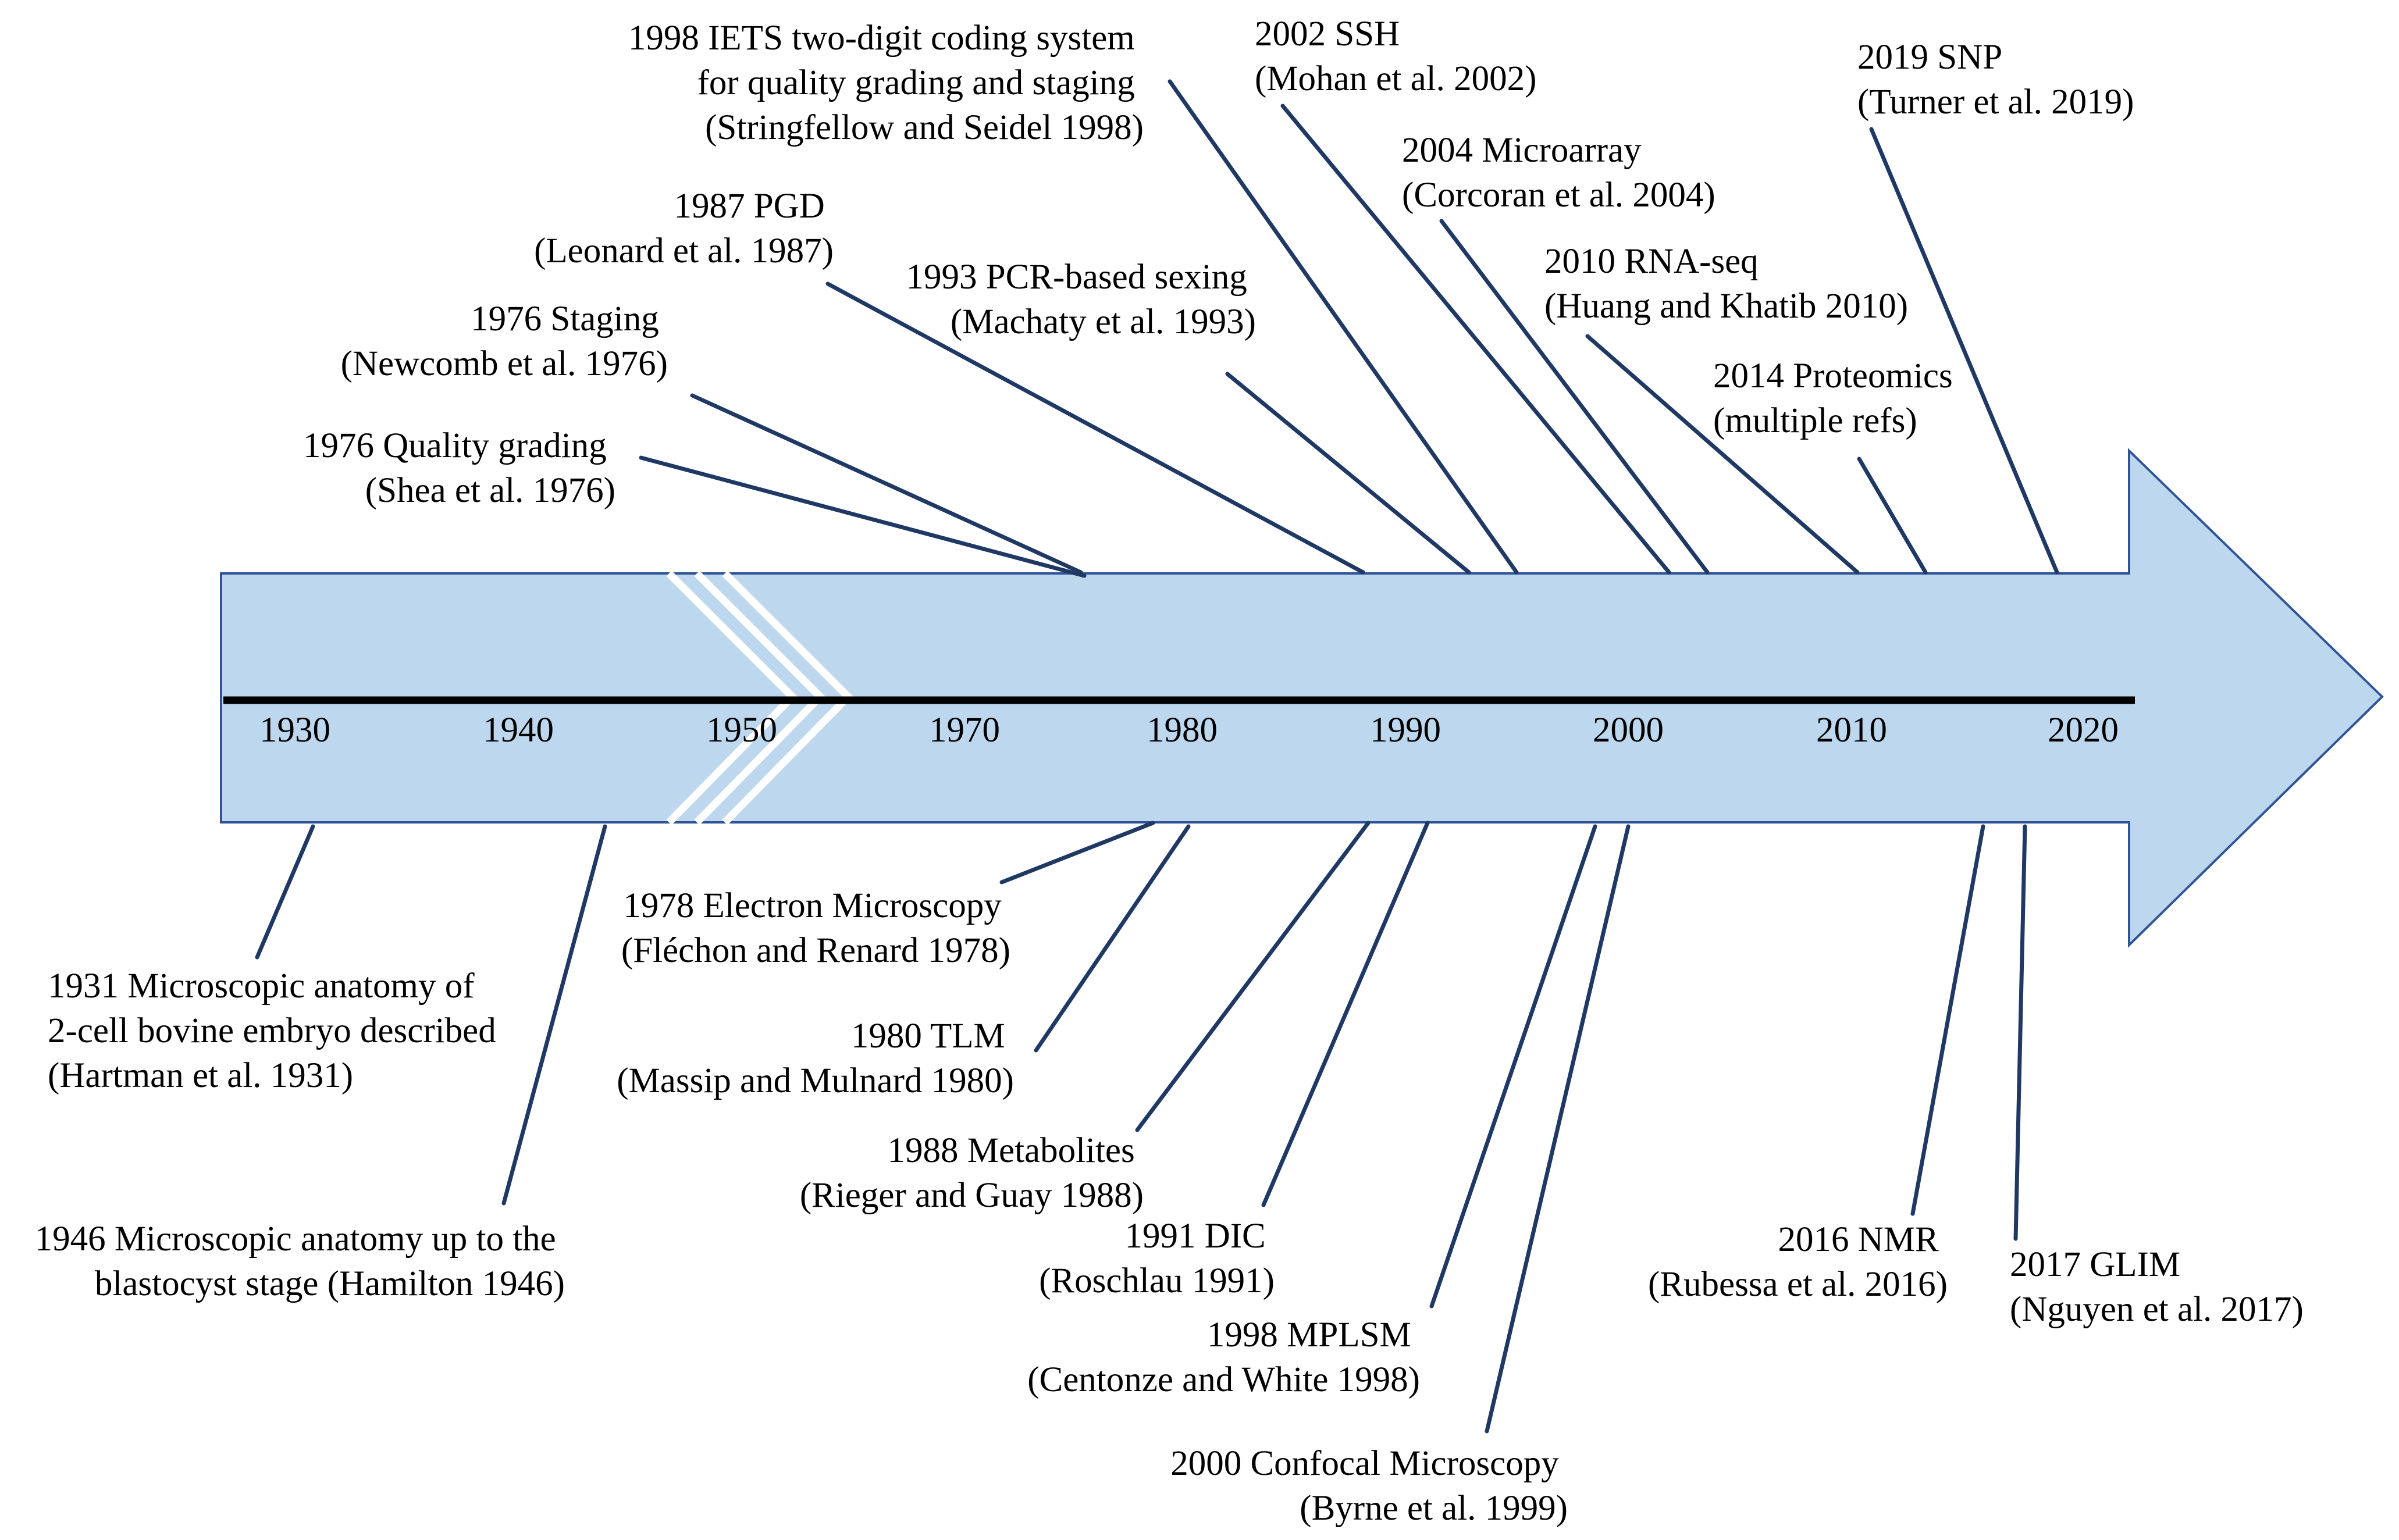 The width and height of the screenshot is (2399, 1540). Describe the element at coordinates (1798, 1262) in the screenshot. I see `event-label: 2016 NMR (Rubessa et al. 2016)` at that location.